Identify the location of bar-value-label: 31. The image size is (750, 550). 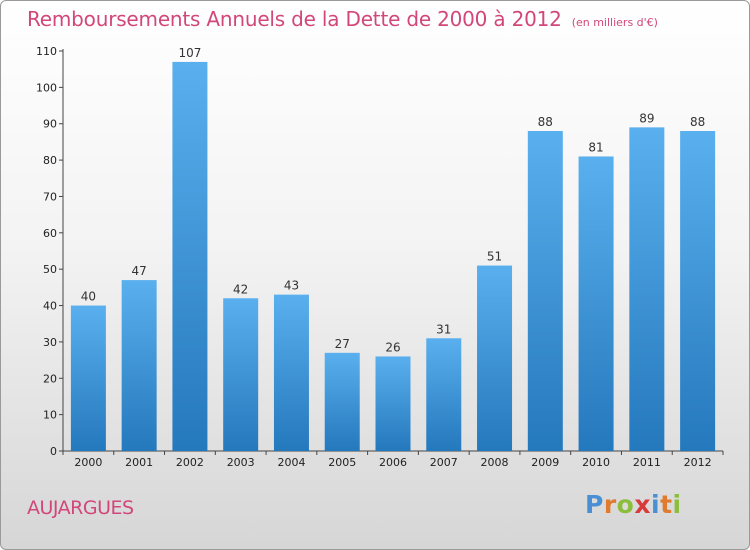
(443, 329).